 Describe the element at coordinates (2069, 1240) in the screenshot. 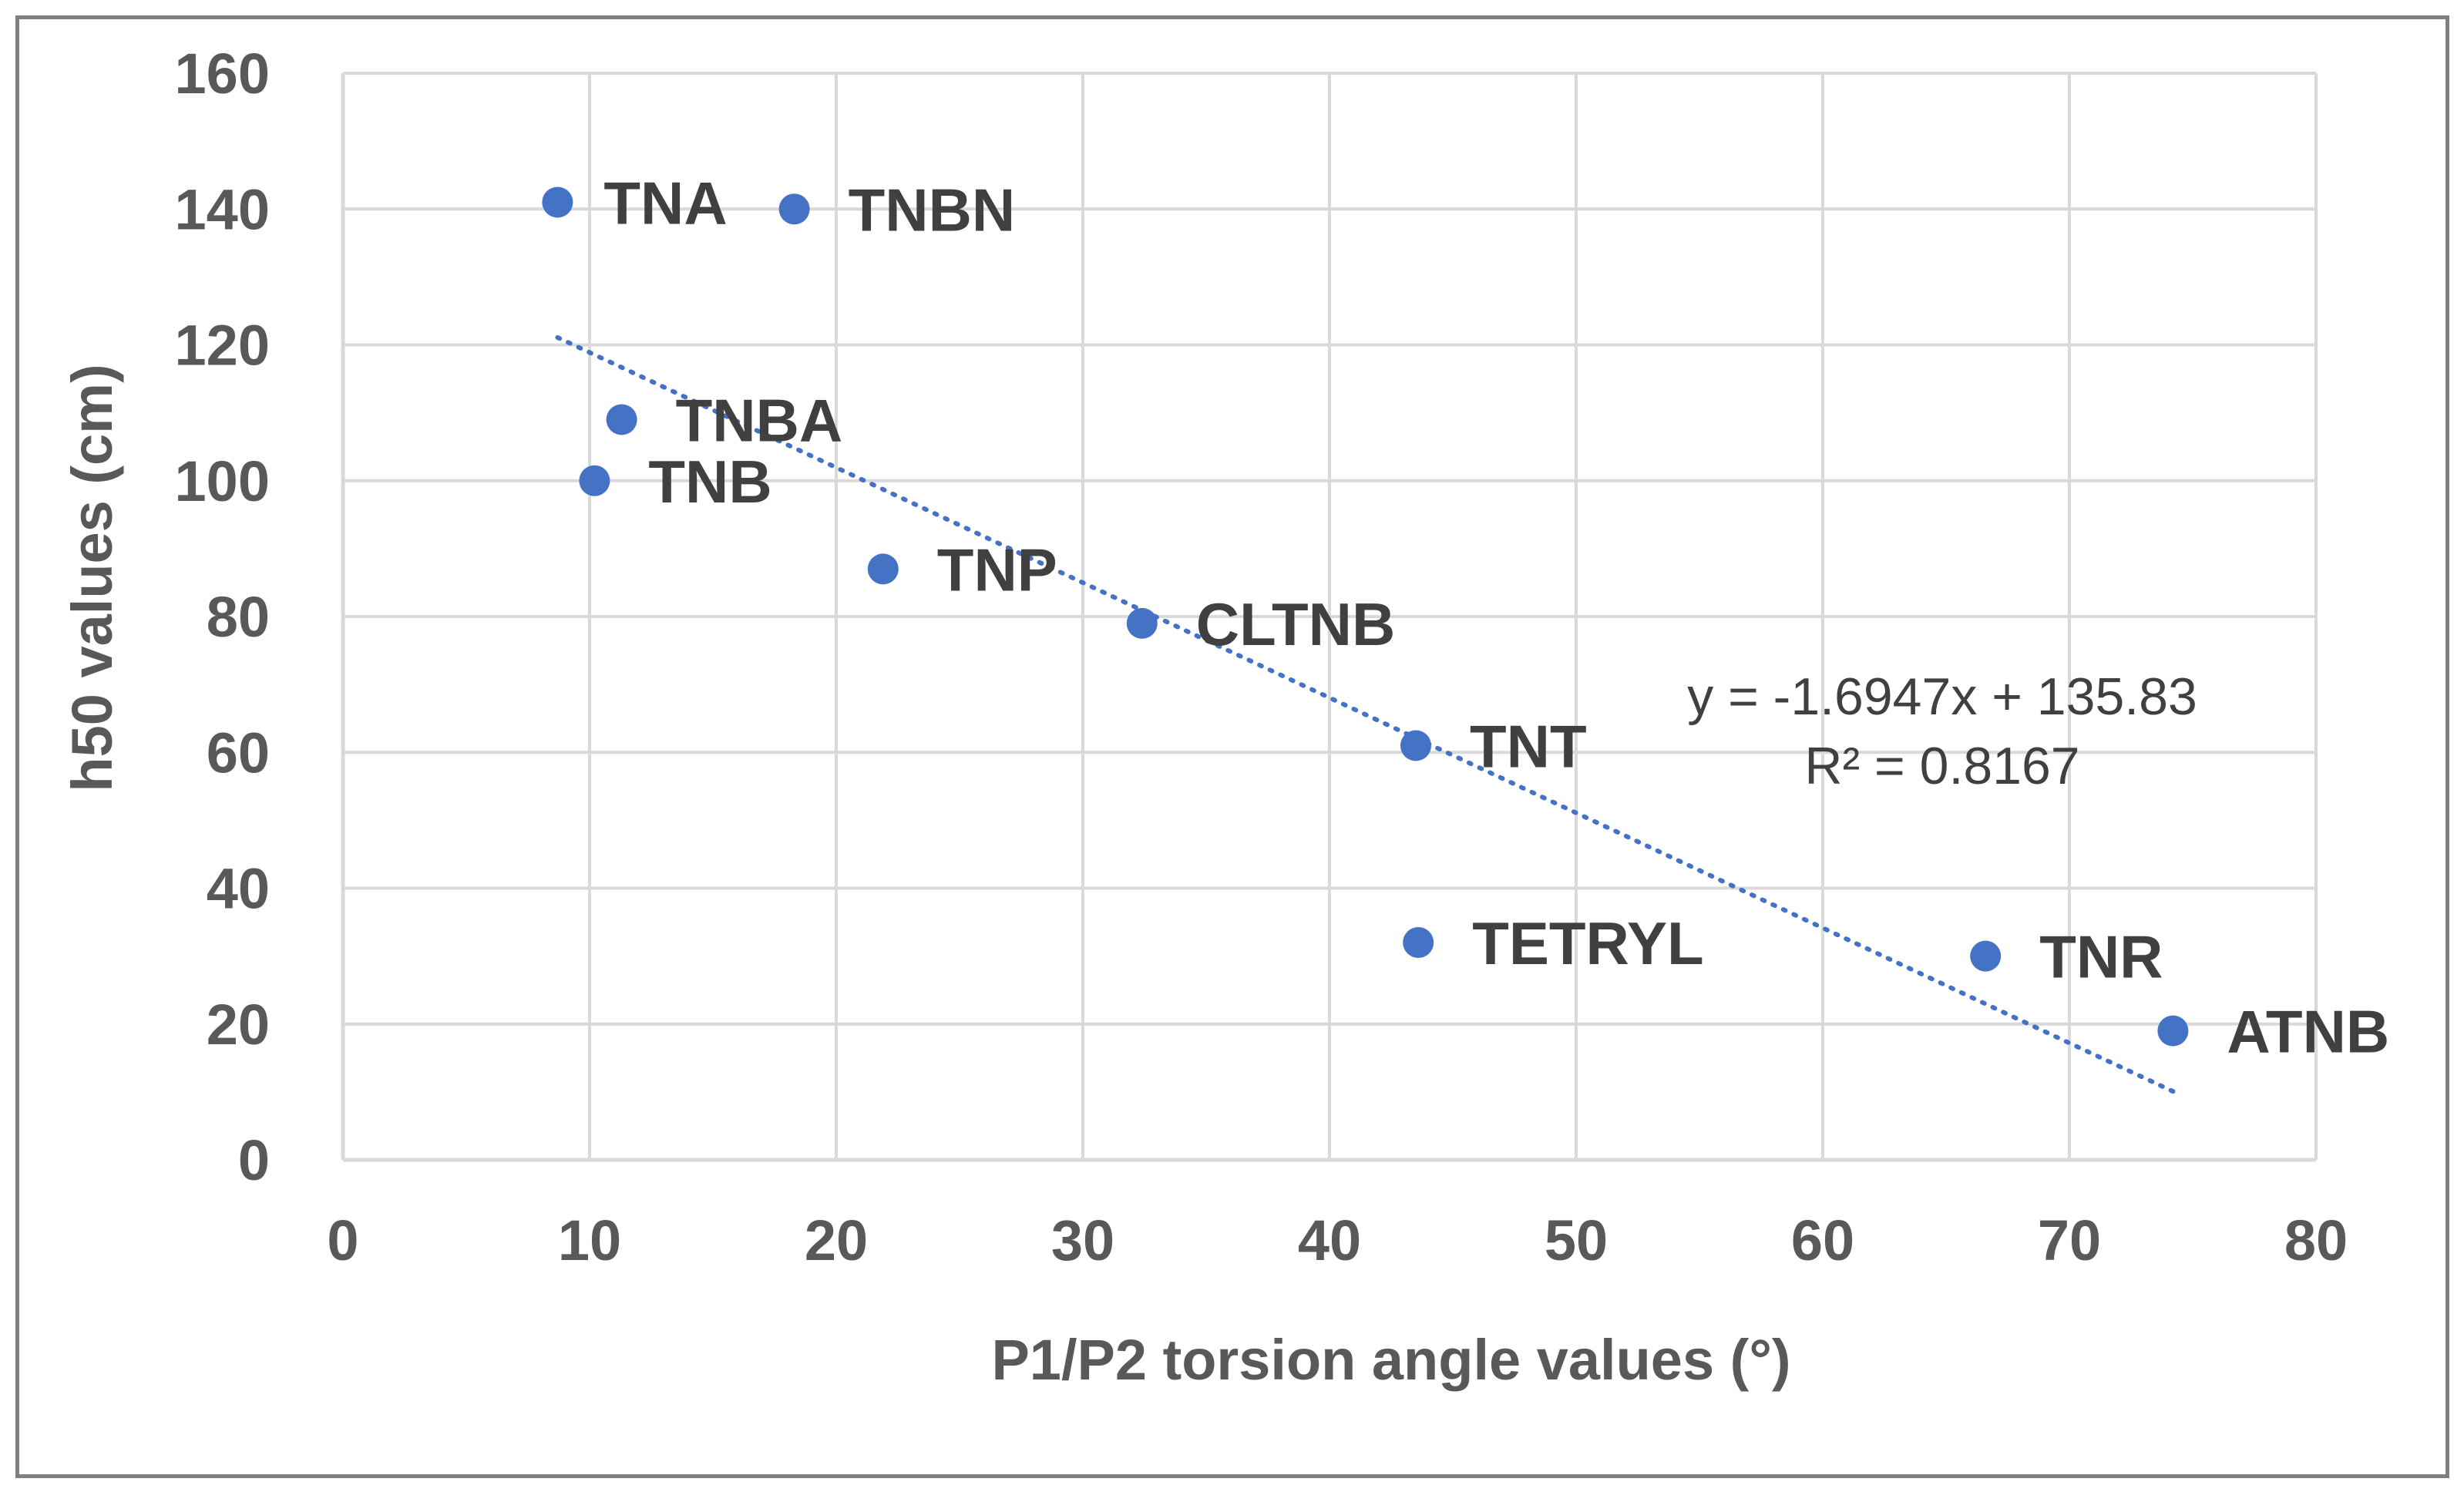

I see `x-tick-label: 70` at that location.